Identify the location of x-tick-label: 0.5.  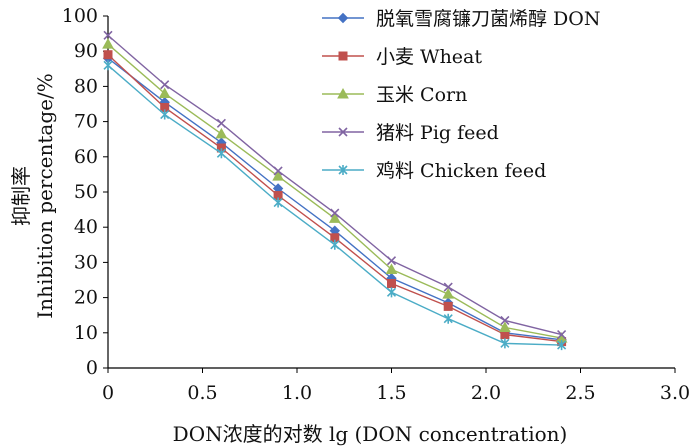
(202, 393).